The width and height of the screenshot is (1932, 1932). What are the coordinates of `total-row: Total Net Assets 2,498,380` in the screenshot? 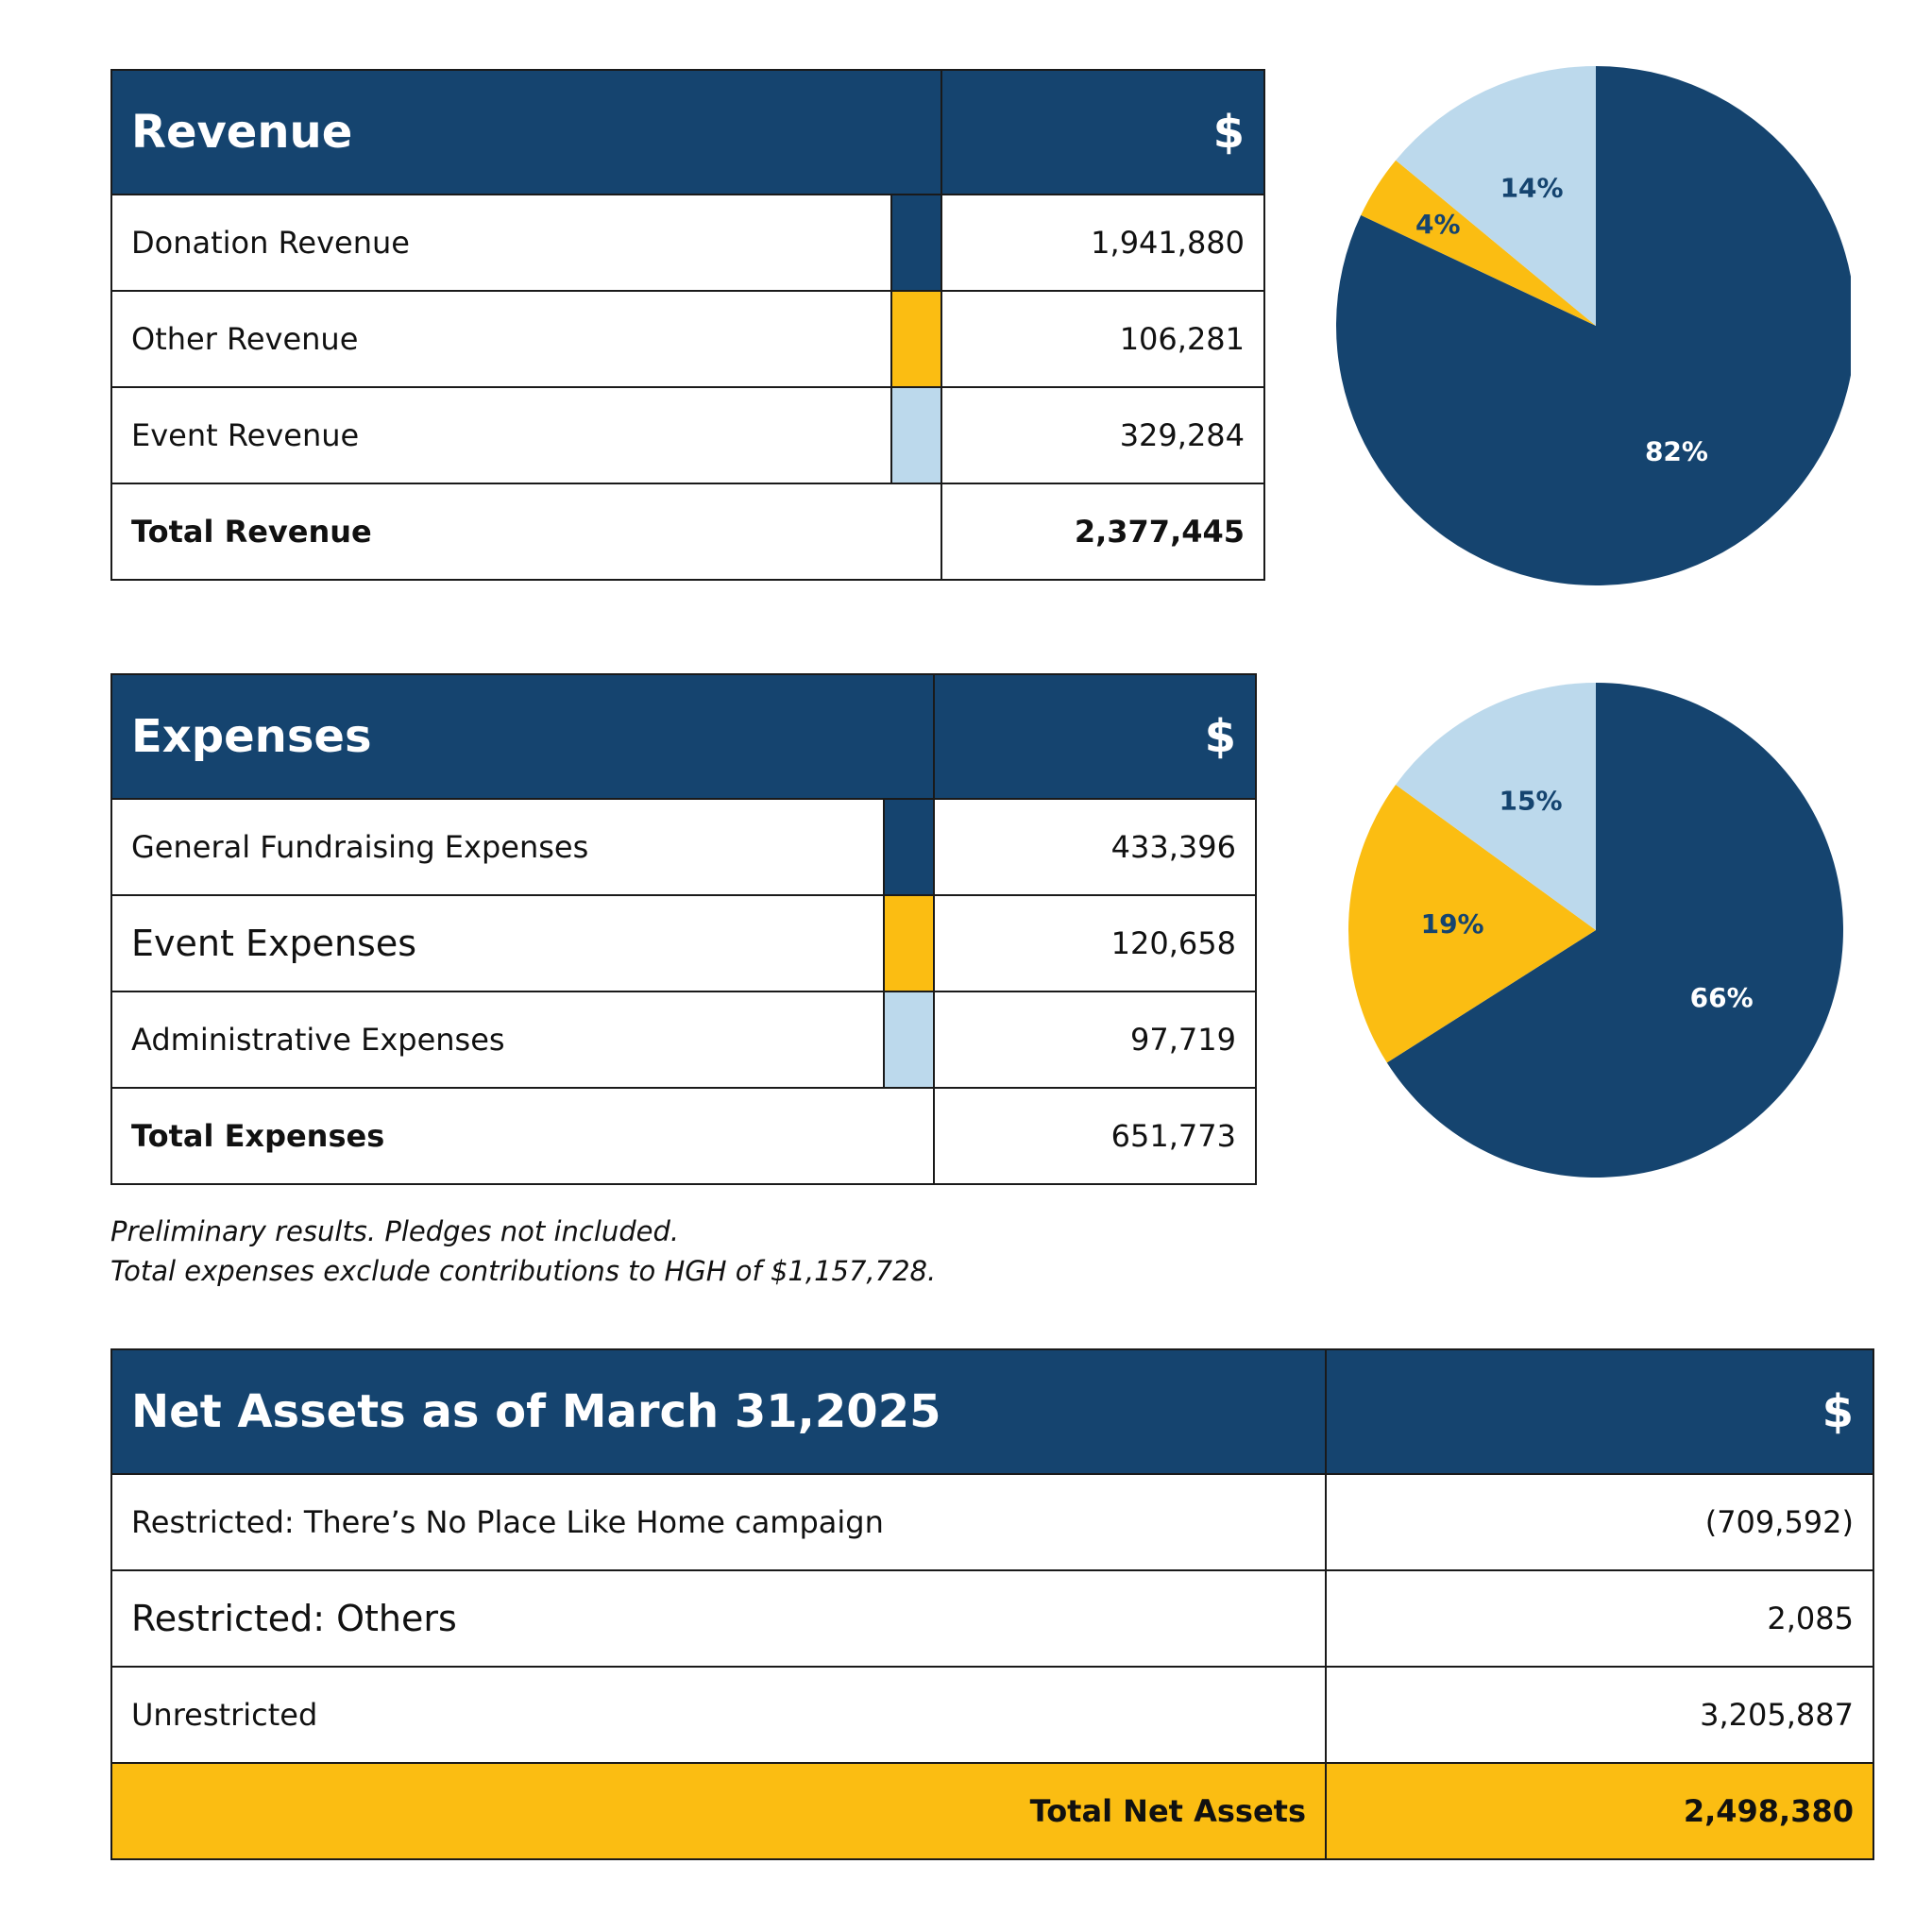 It's located at (992, 1811).